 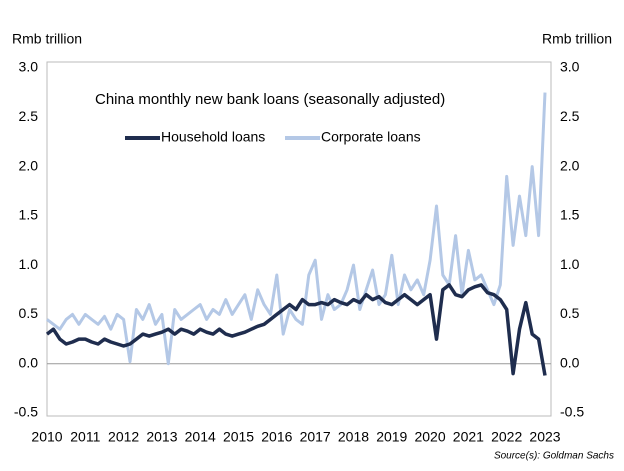 What do you see at coordinates (85, 437) in the screenshot?
I see `x-tick-label: 2011` at bounding box center [85, 437].